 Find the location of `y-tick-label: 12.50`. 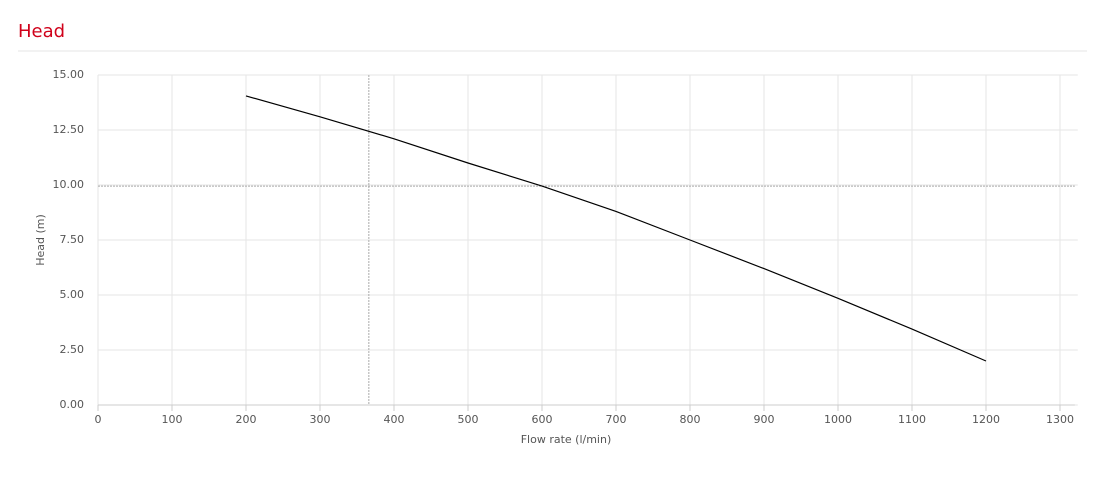

y-tick-label: 12.50 is located at coordinates (69, 129).